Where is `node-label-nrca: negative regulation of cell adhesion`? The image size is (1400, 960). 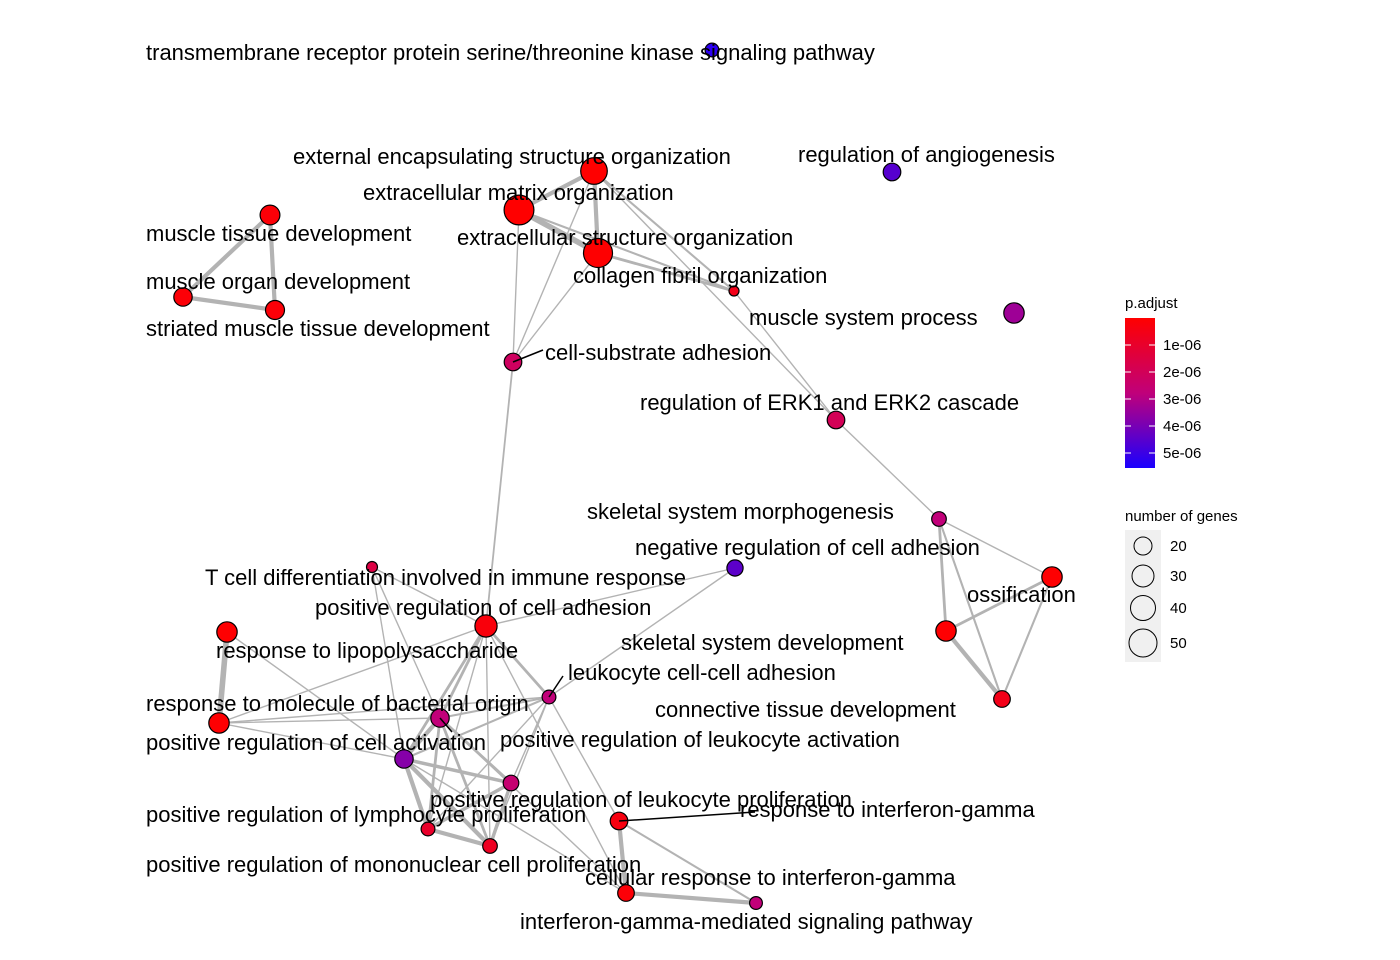 node-label-nrca: negative regulation of cell adhesion is located at coordinates (807, 547).